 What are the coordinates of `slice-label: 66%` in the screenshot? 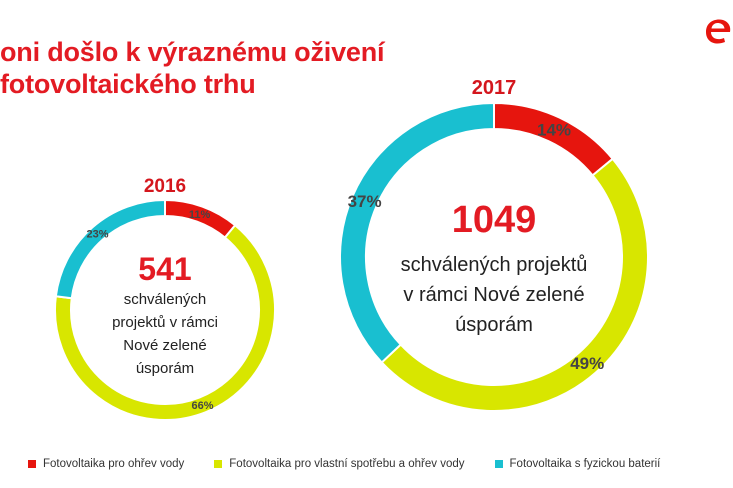 It's located at (203, 406).